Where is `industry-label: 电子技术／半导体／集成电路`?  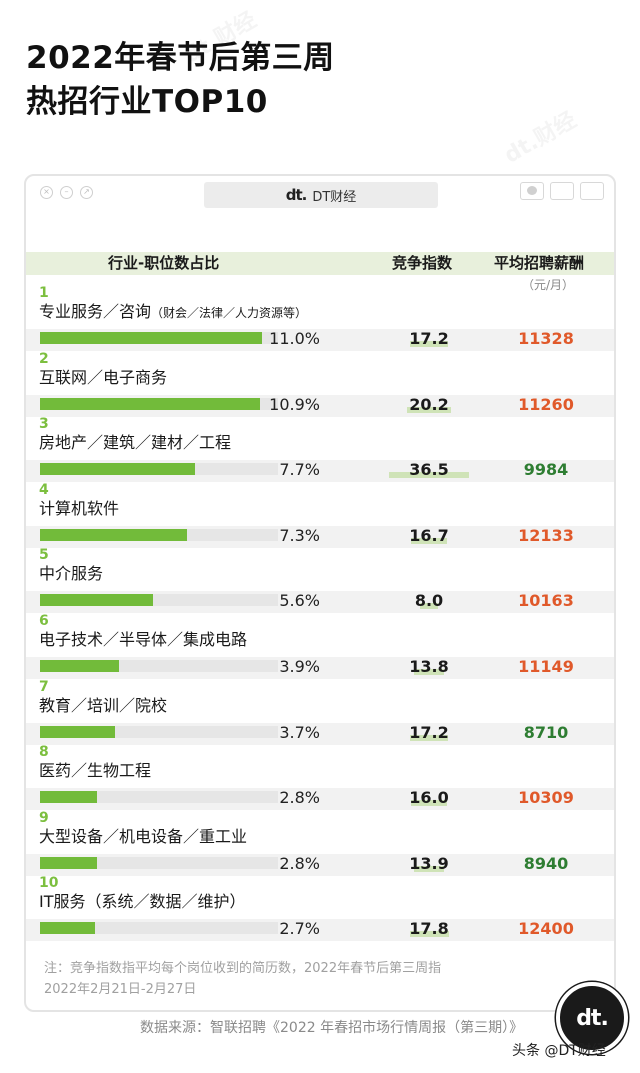
industry-label: 电子技术／半导体／集成电路 is located at coordinates (143, 639).